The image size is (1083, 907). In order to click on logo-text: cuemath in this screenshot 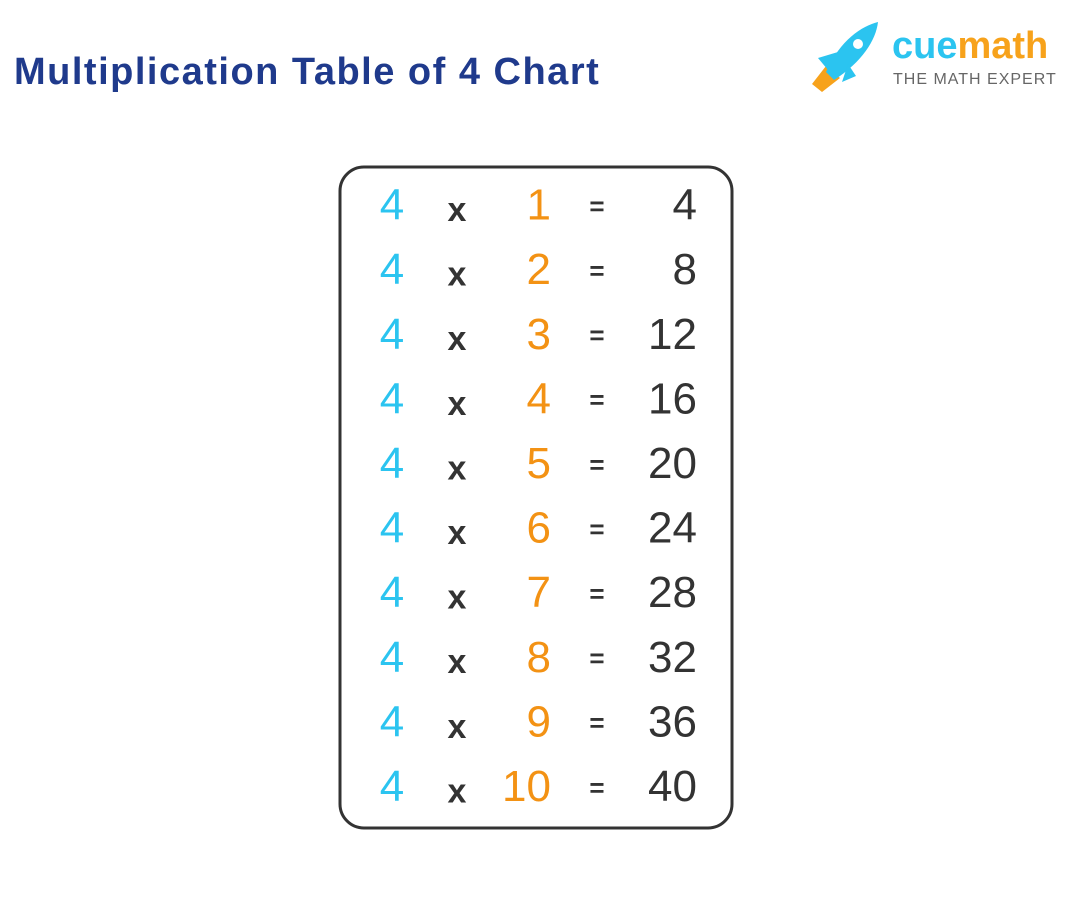, I will do `click(970, 46)`.